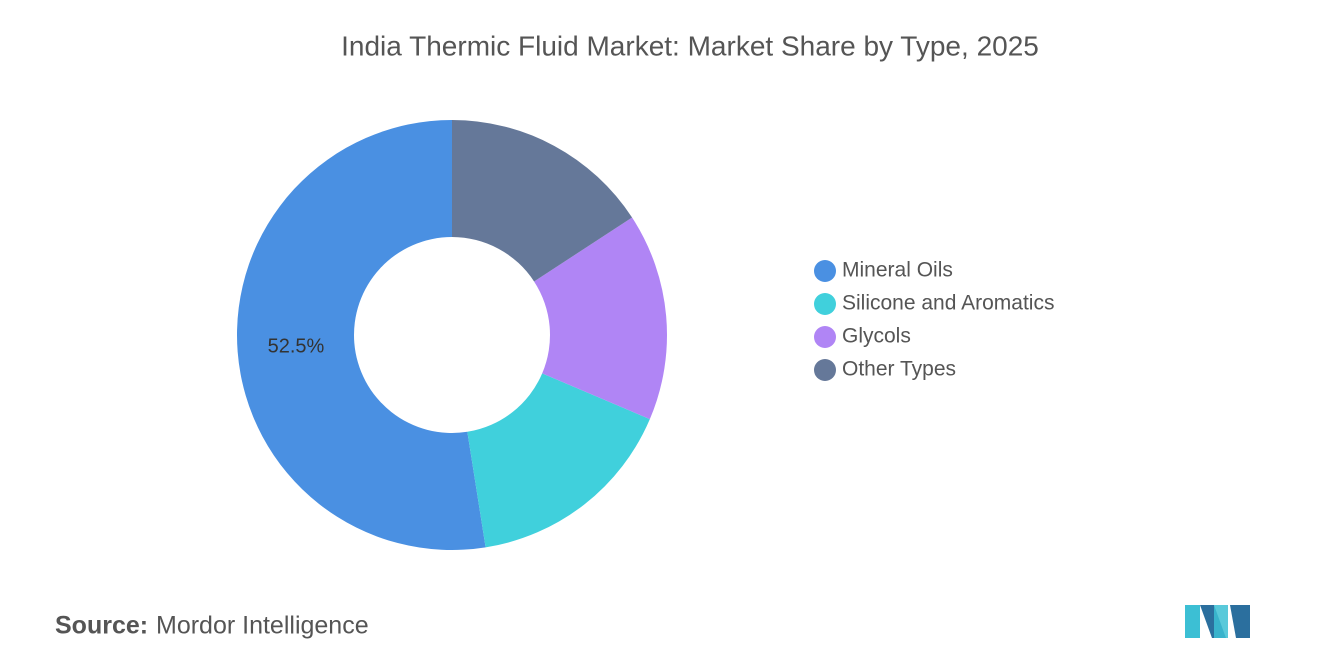  What do you see at coordinates (262, 626) in the screenshot?
I see `source-name: Mordor Intelligence` at bounding box center [262, 626].